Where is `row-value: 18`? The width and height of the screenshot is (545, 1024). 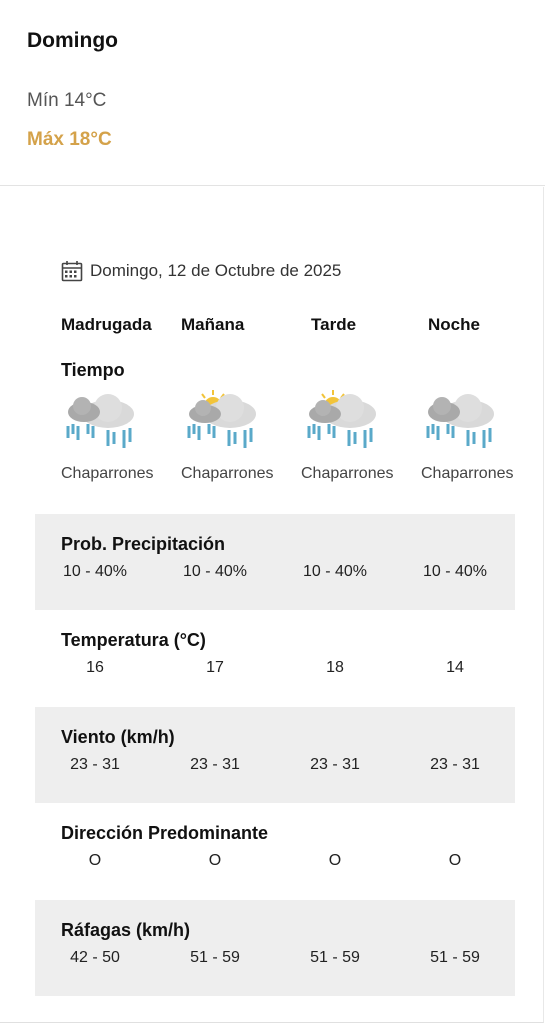
row-value: 18 is located at coordinates (335, 667).